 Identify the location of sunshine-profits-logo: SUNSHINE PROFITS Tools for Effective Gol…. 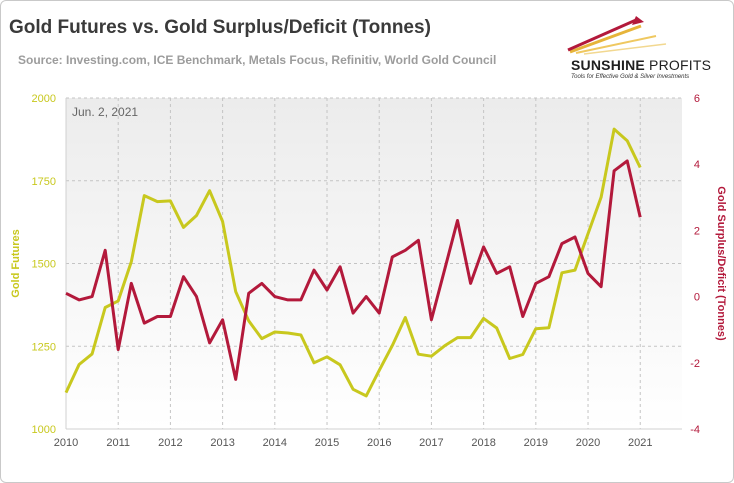
(641, 49).